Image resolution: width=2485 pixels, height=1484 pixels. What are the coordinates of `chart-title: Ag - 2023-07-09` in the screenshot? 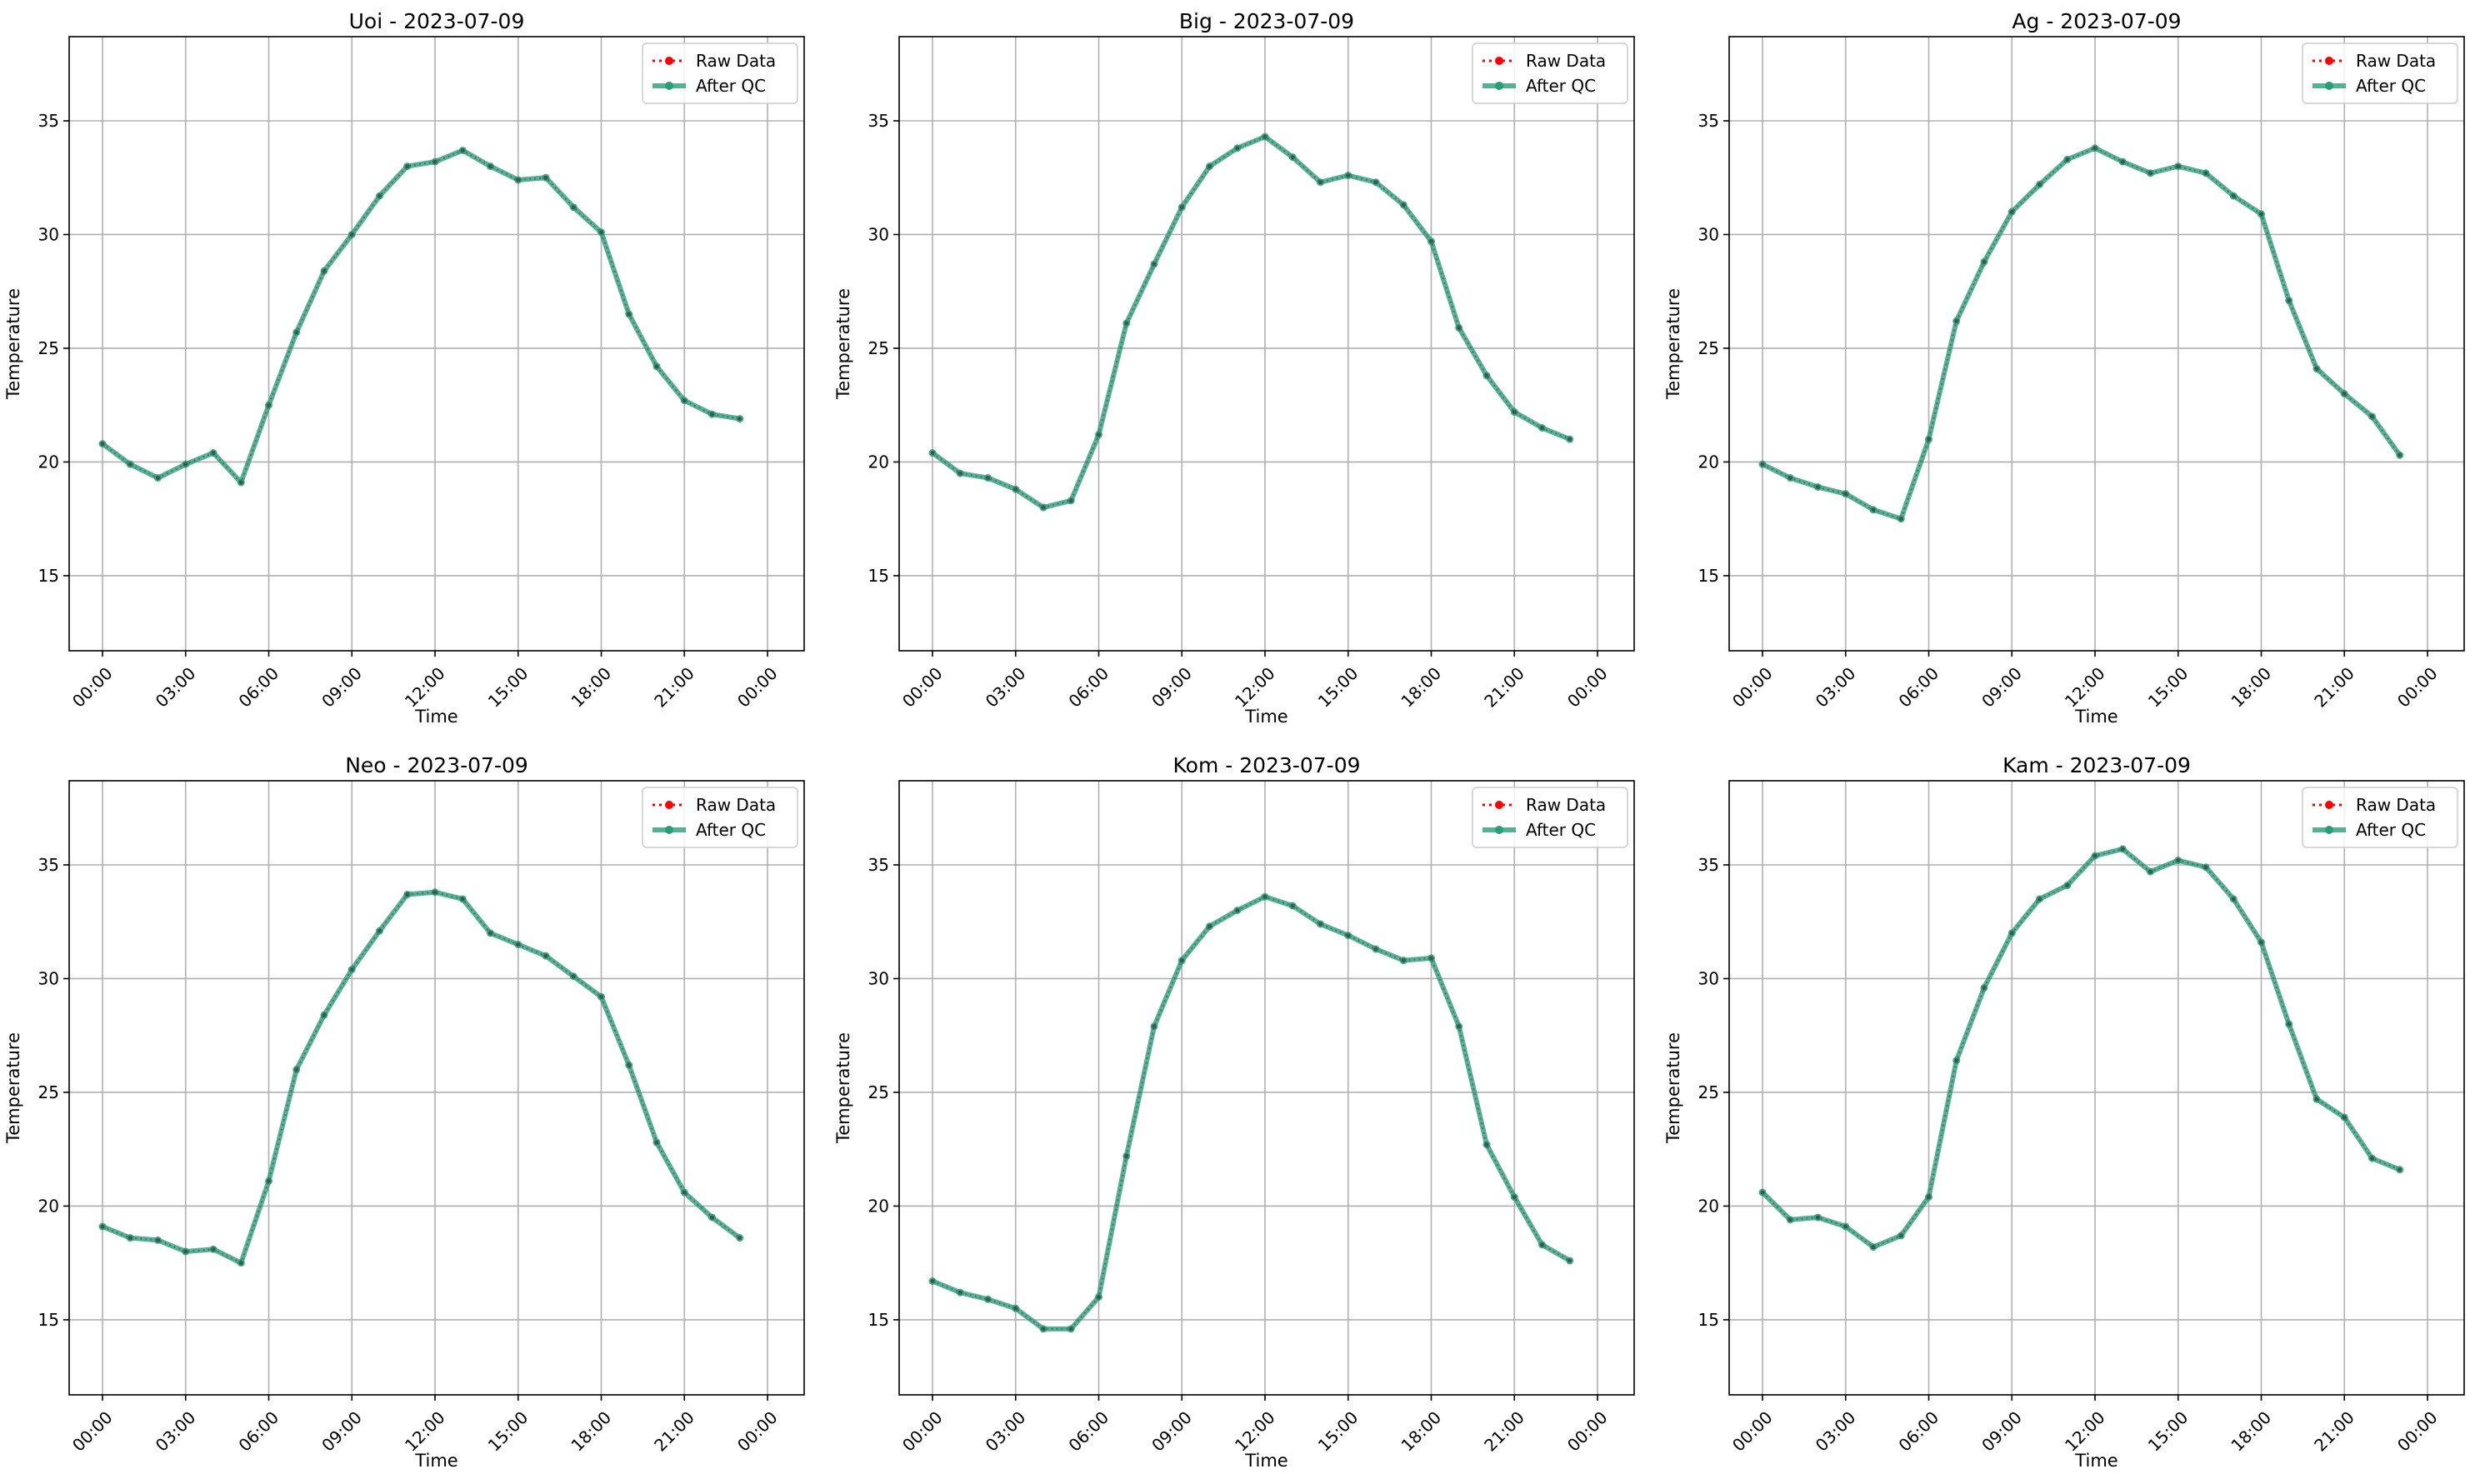 It's located at (2096, 21).